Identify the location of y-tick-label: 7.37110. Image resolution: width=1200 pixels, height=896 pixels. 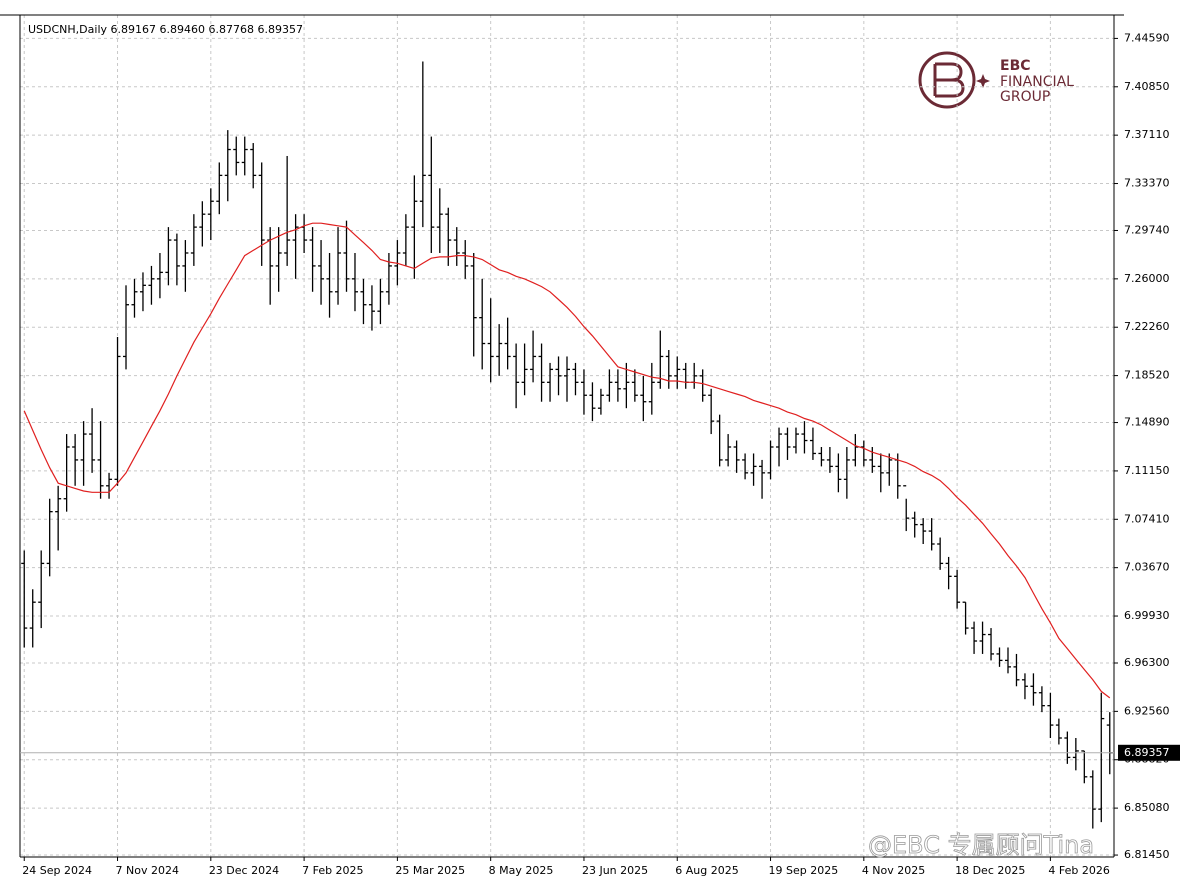
(1147, 134).